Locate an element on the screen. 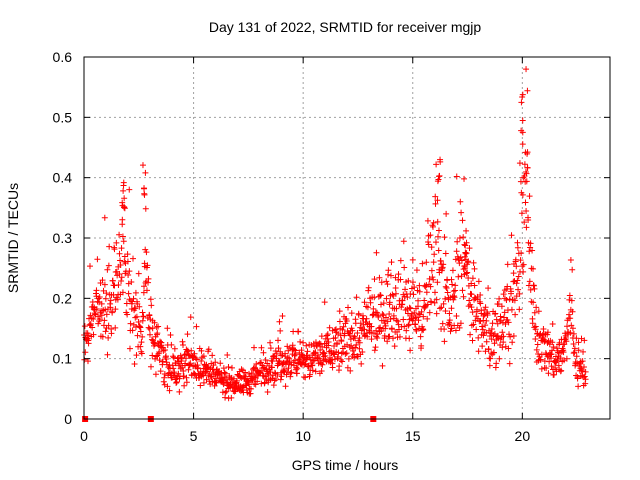 The image size is (640, 480). x-axis-label: GPS time / hours is located at coordinates (345, 465).